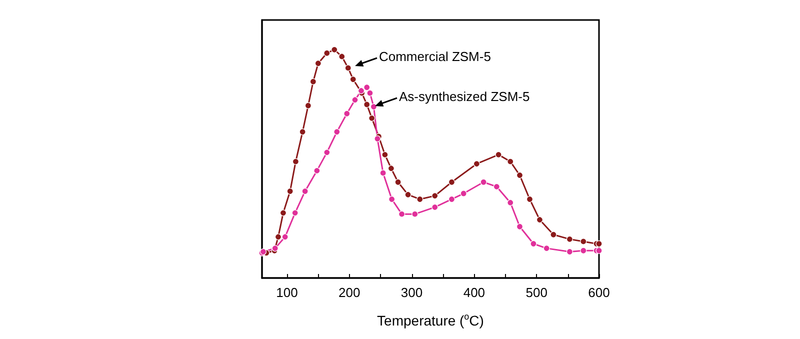 The width and height of the screenshot is (800, 339). I want to click on x-tick-label: 400, so click(474, 292).